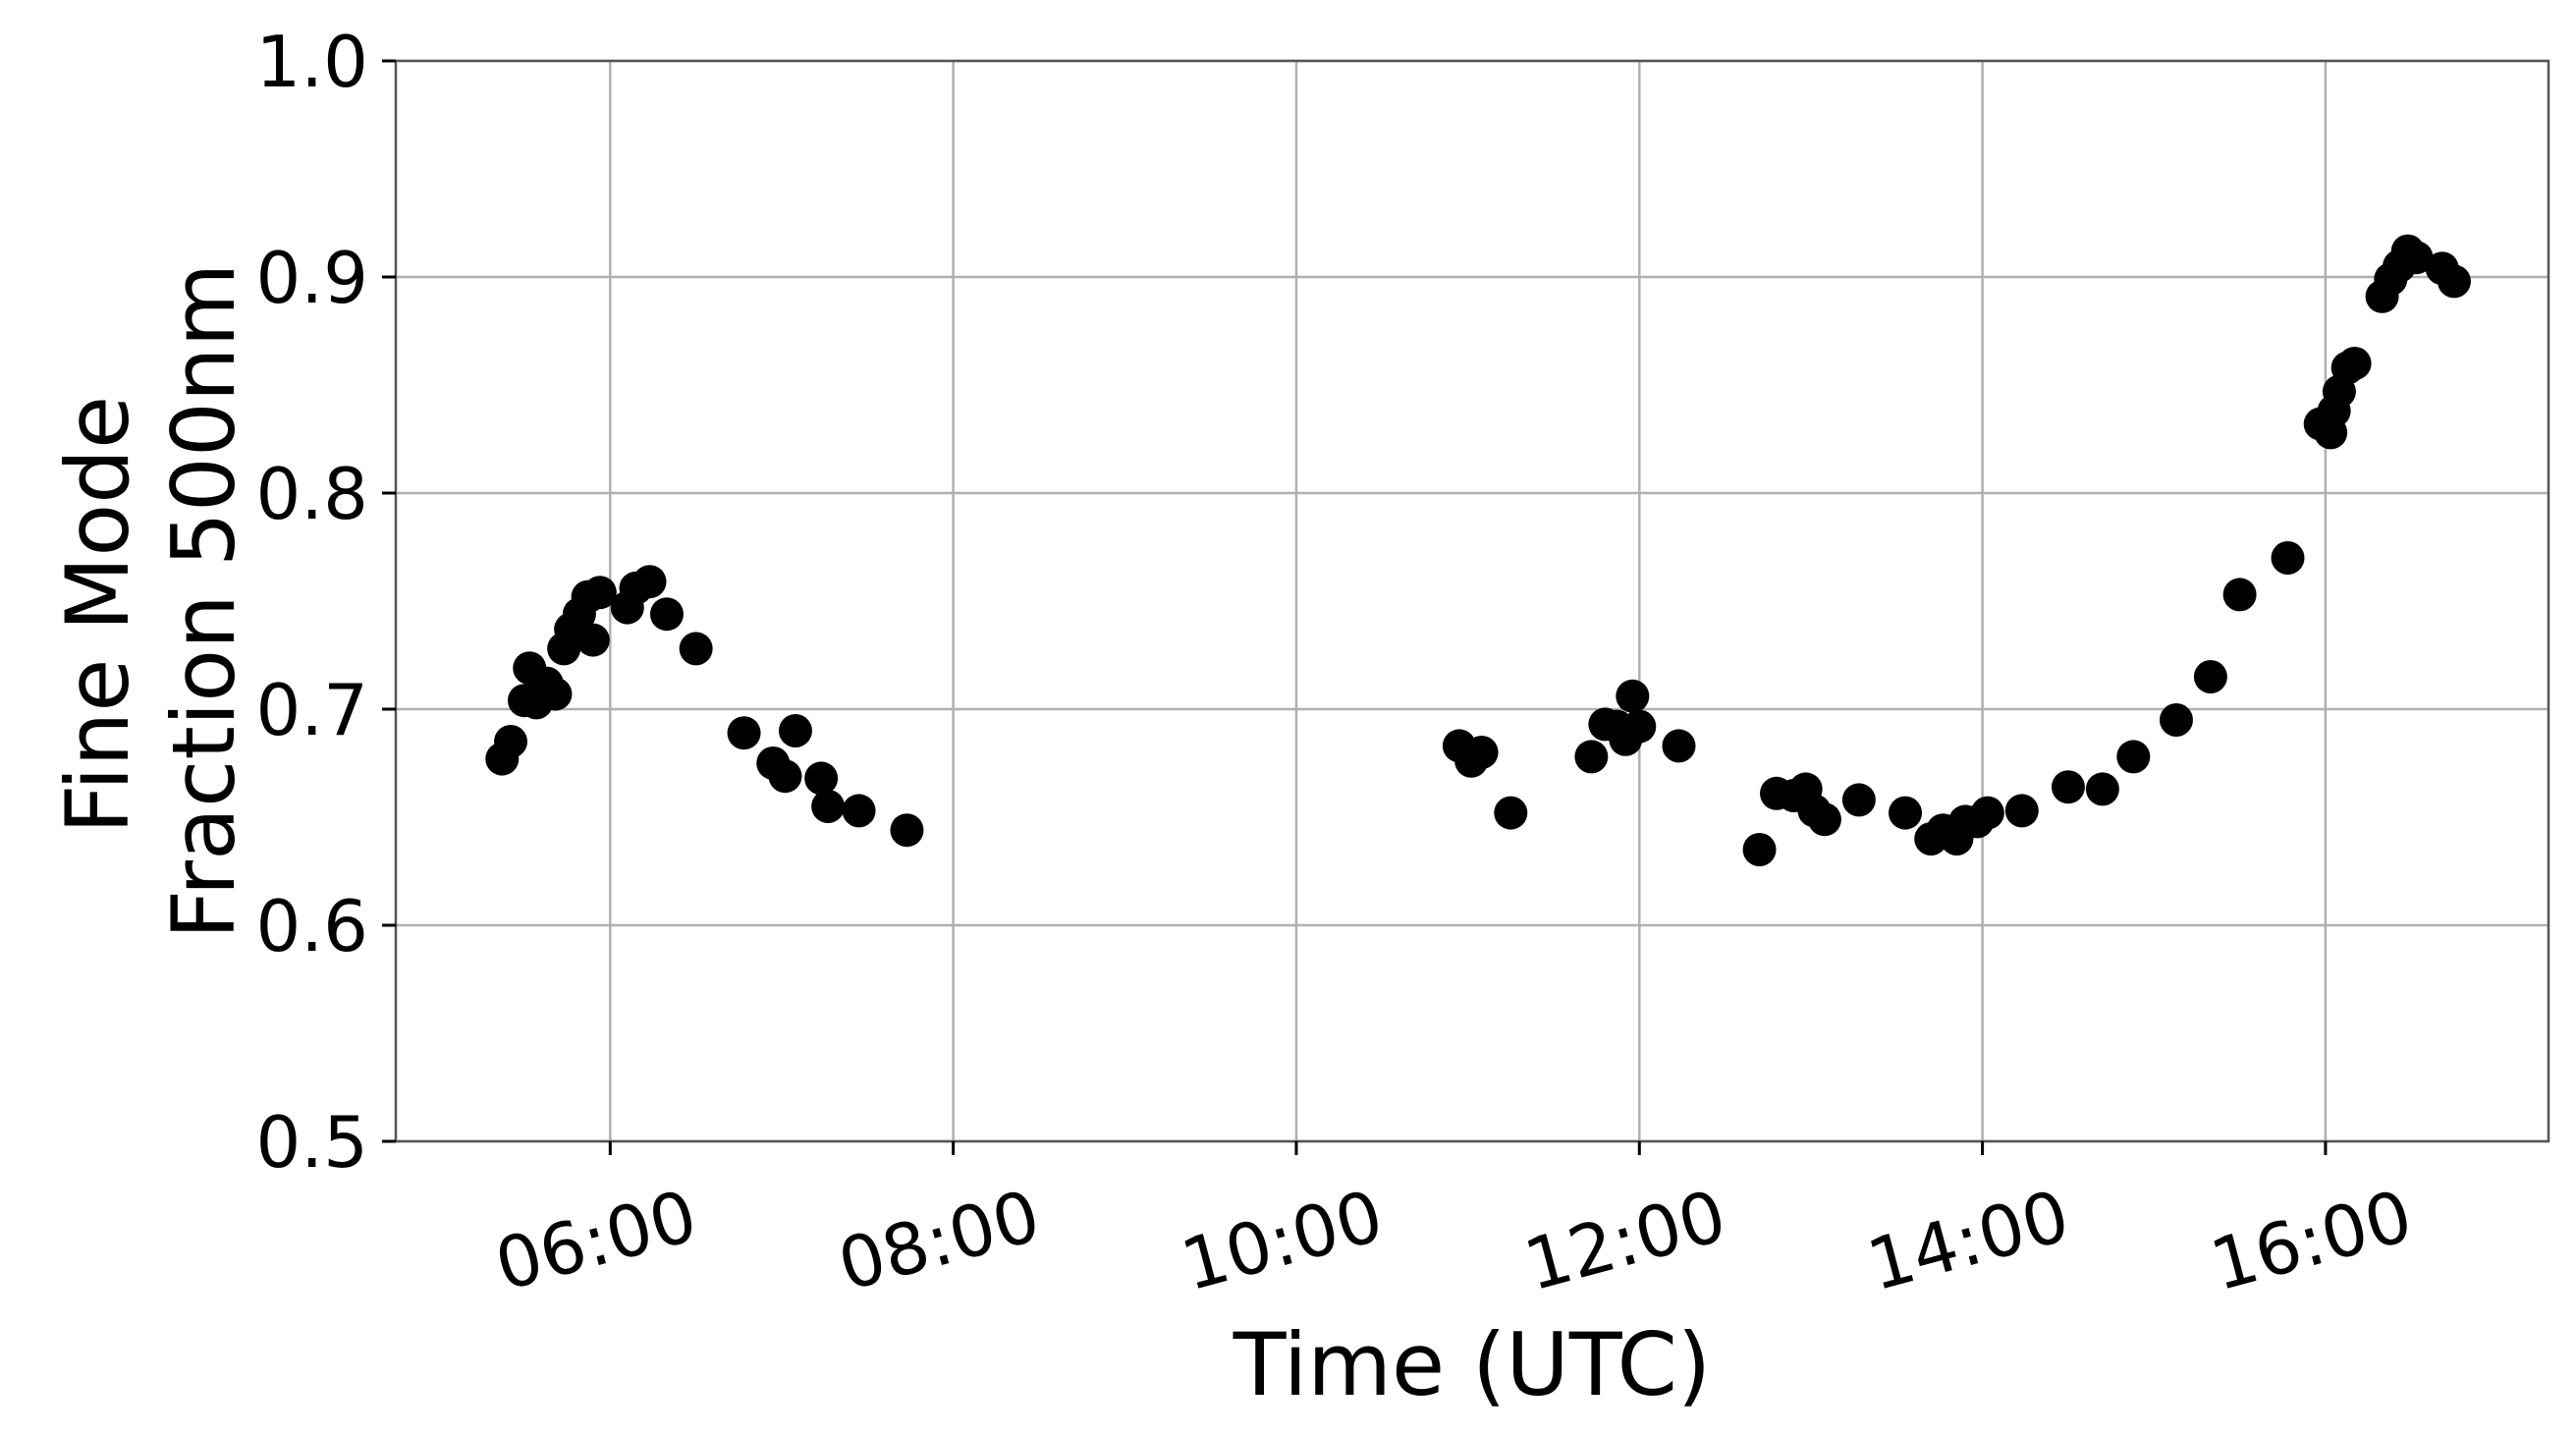  I want to click on y-tick-label: 0.8, so click(311, 494).